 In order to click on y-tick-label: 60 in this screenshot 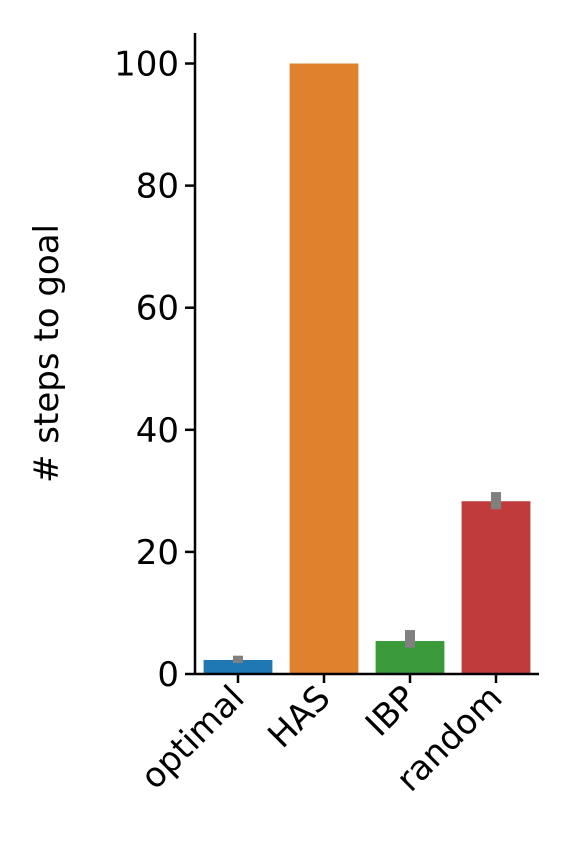, I will do `click(157, 309)`.